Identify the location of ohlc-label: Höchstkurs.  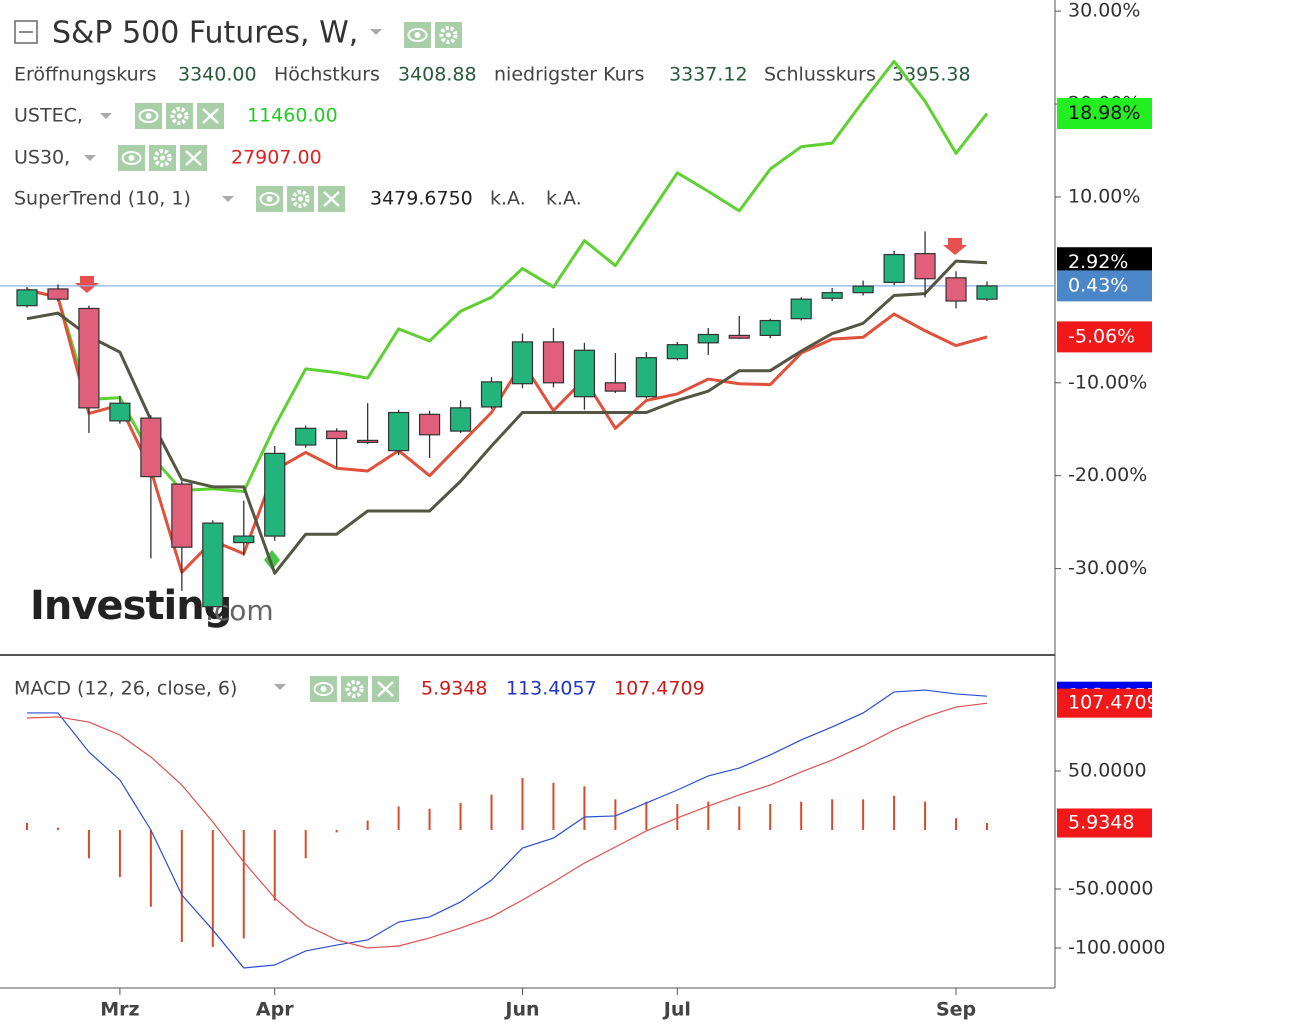
(327, 75).